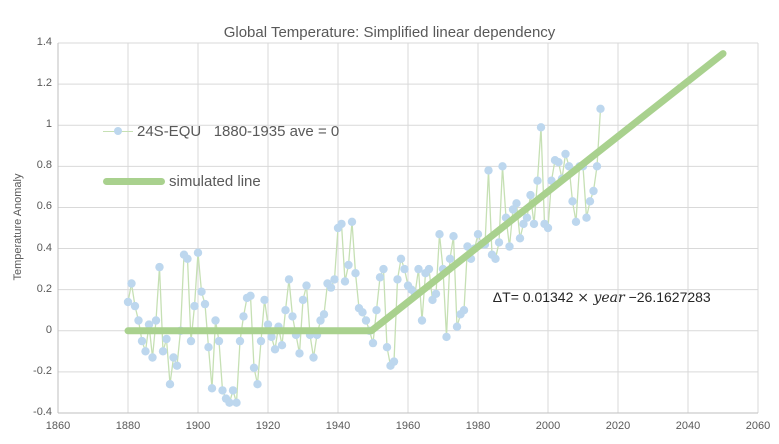 The width and height of the screenshot is (779, 444). Describe the element at coordinates (758, 426) in the screenshot. I see `x-tick-label: 2060` at that location.